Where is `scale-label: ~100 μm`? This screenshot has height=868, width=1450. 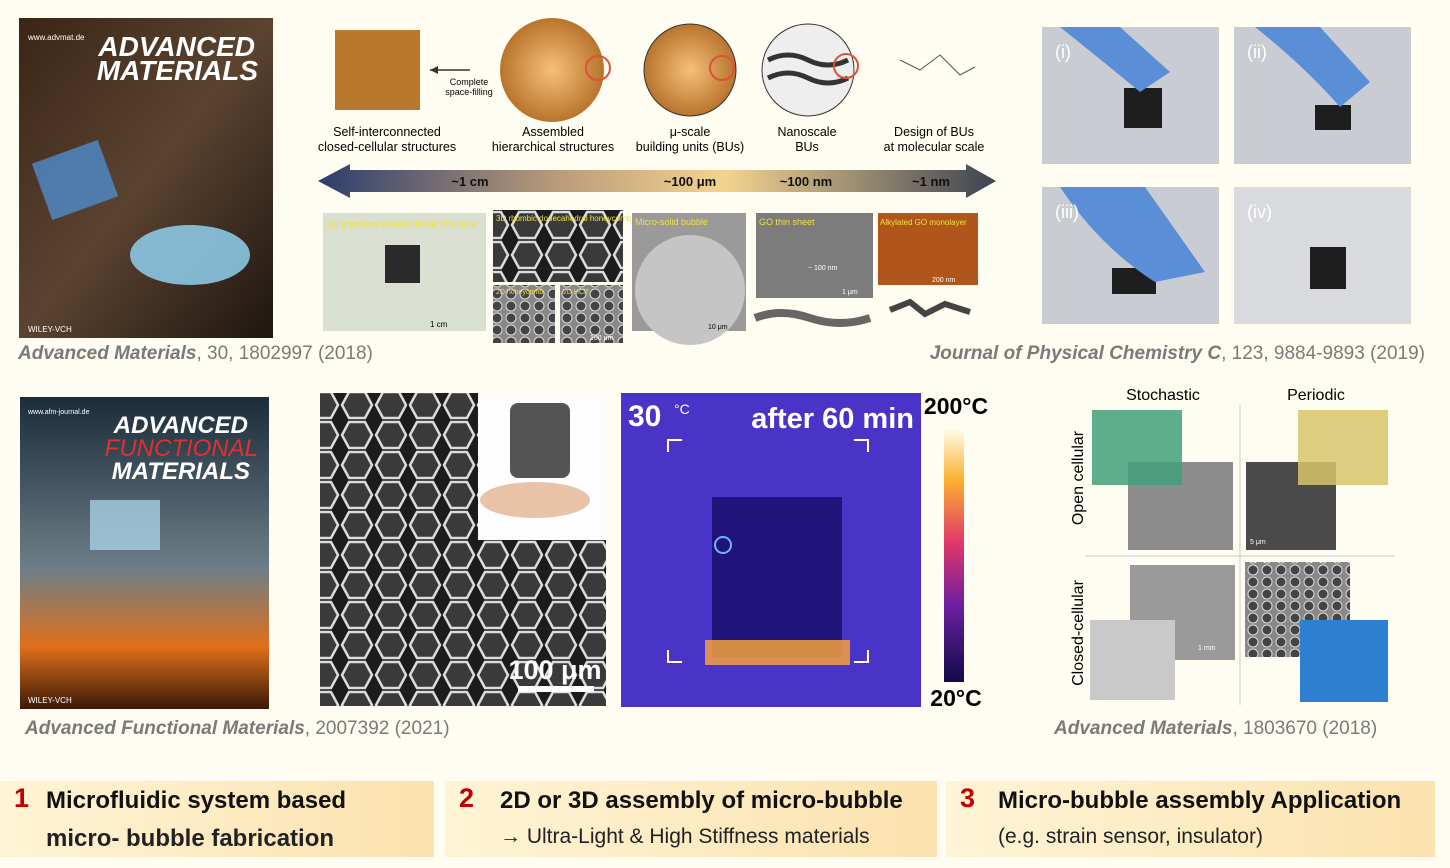 scale-label: ~100 μm is located at coordinates (690, 181).